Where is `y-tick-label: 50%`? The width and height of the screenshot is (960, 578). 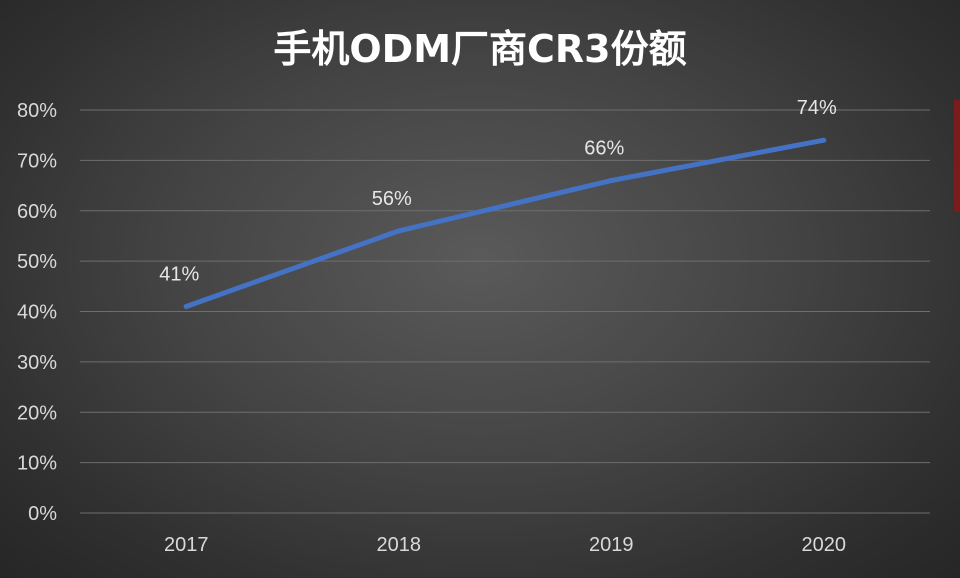
y-tick-label: 50% is located at coordinates (37, 262).